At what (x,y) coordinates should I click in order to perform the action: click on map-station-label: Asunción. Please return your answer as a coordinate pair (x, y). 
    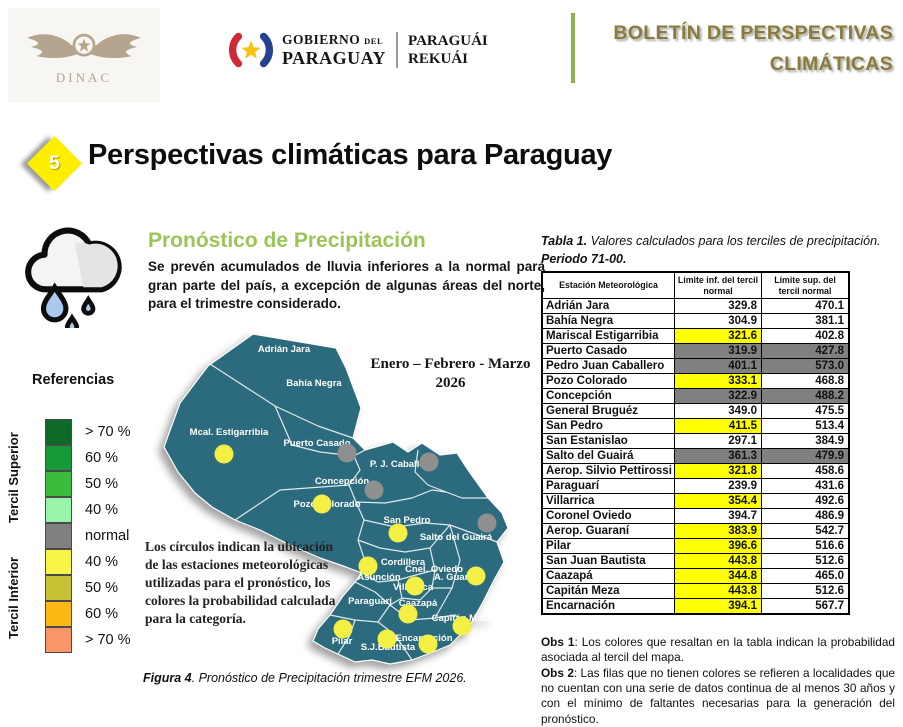
    Looking at the image, I should click on (378, 577).